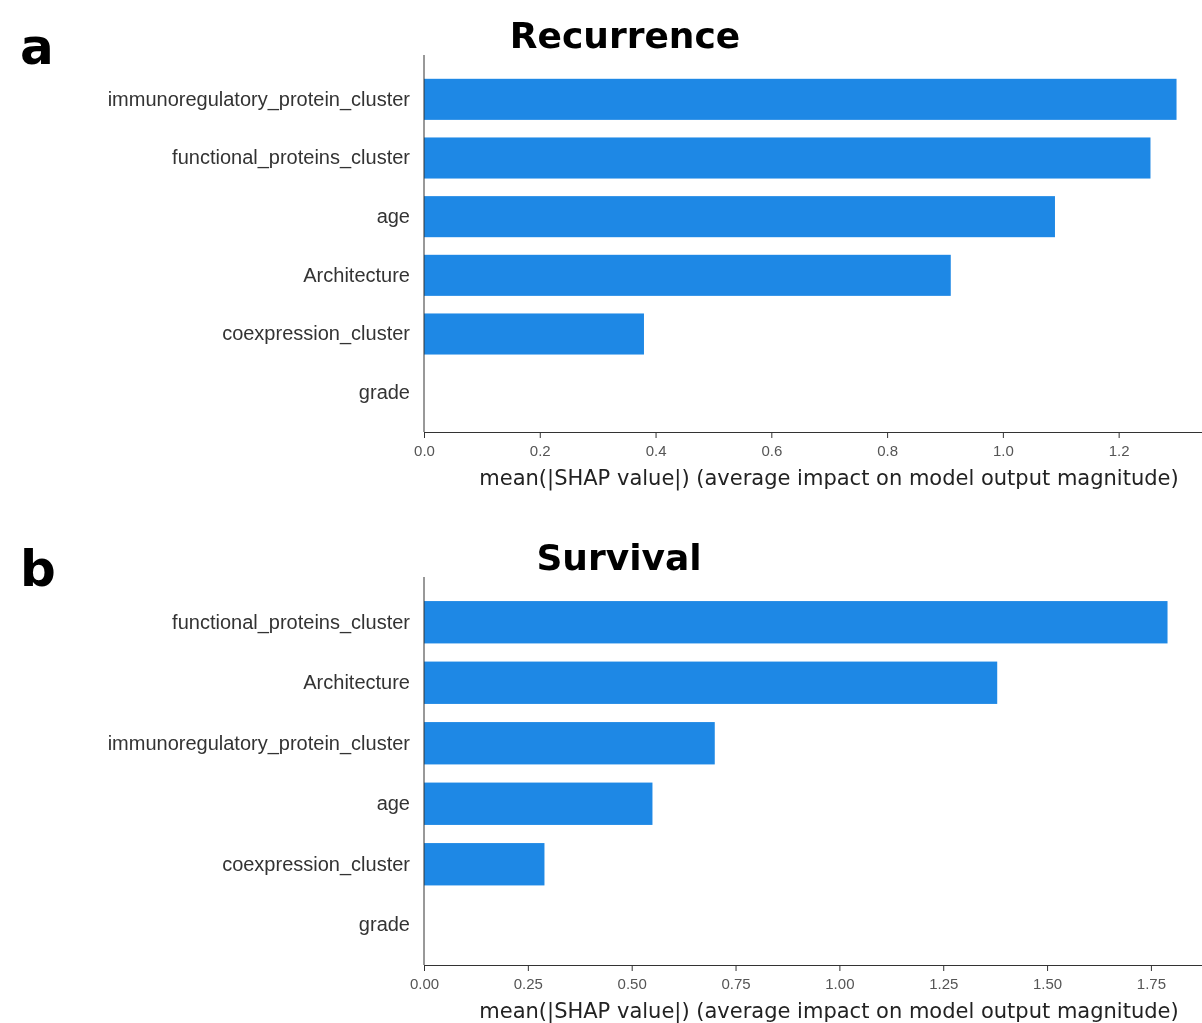 This screenshot has height=1023, width=1202. Describe the element at coordinates (772, 450) in the screenshot. I see `x-tick-label: 0.6` at that location.